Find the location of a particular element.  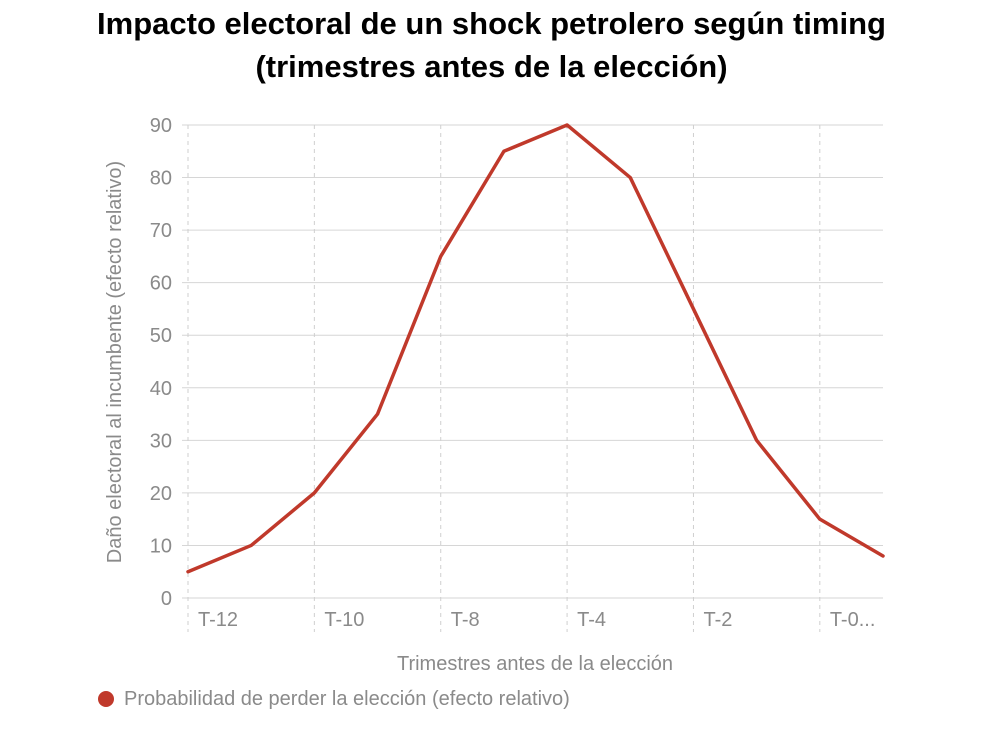

y-tick-label: 10 is located at coordinates (161, 546).